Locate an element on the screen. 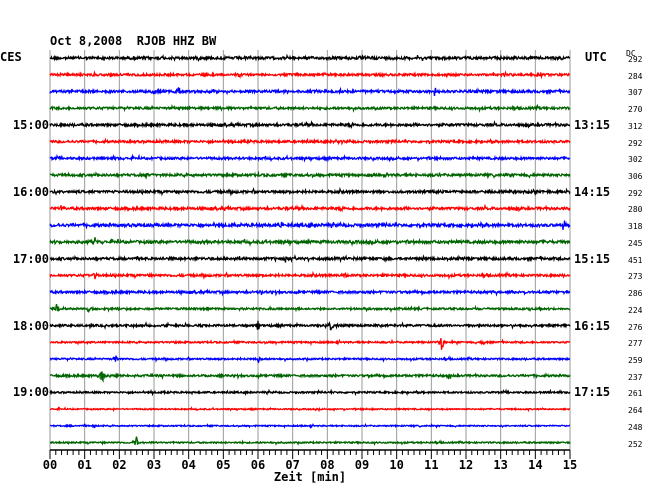 The width and height of the screenshot is (650, 494). x-tick-label-07: 07 is located at coordinates (292, 465).